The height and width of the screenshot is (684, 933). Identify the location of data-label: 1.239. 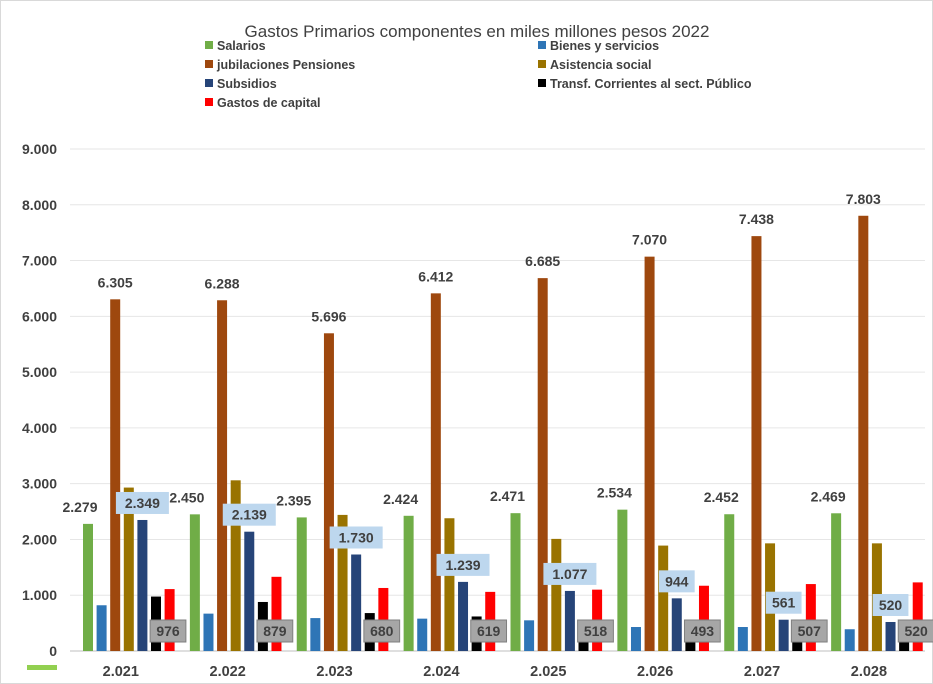
(463, 565).